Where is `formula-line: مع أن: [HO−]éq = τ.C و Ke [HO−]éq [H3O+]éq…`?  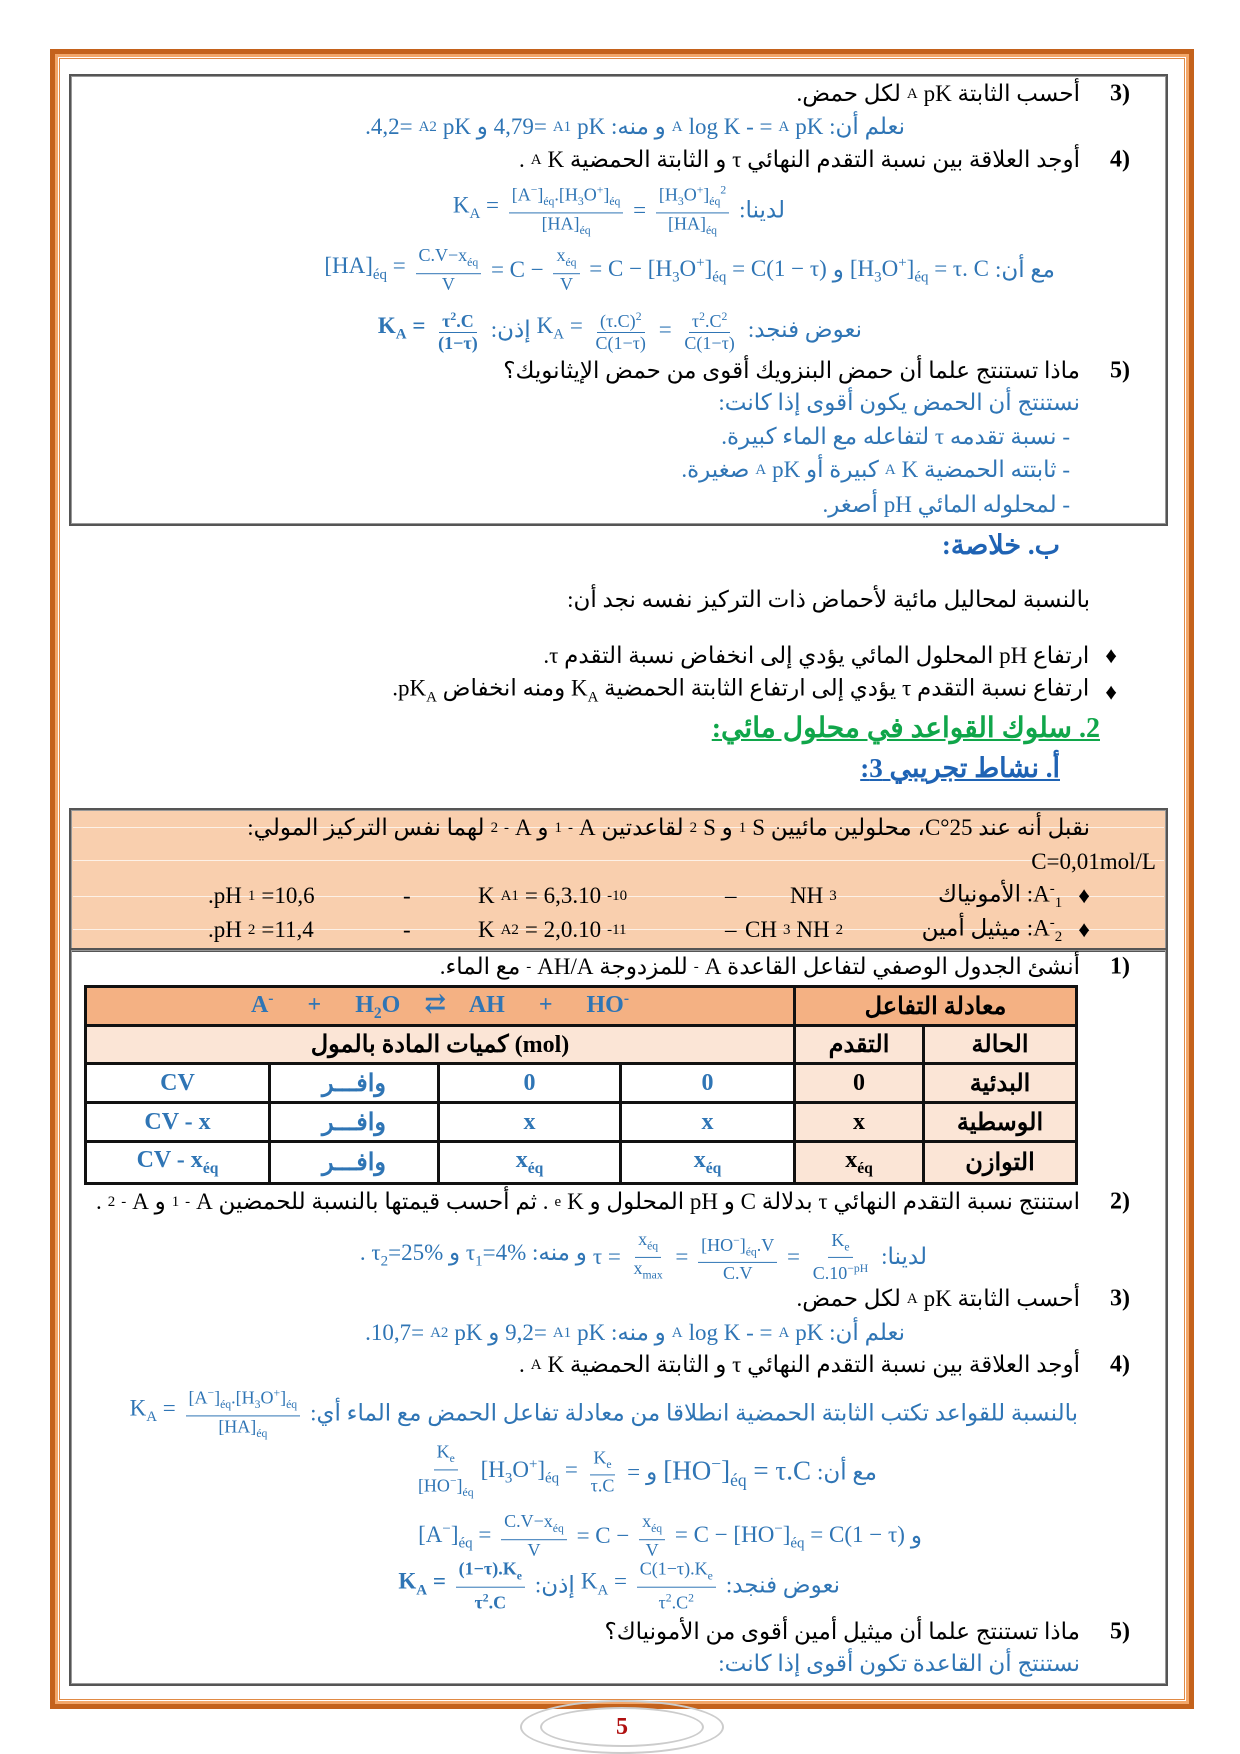 formula-line: مع أن: [HO−]éq = τ.C و Ke [HO−]éq [H3O+]éq… is located at coordinates (644, 1471).